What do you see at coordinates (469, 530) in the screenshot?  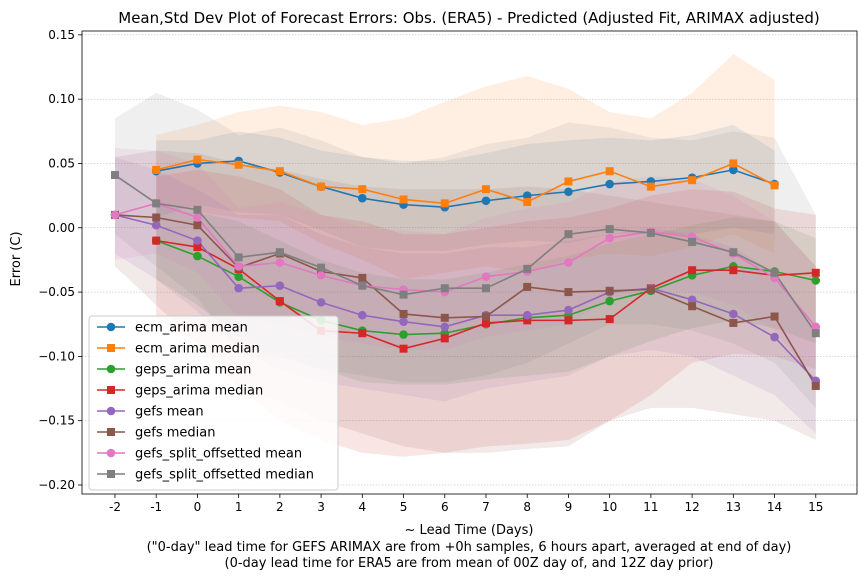 I see `x-axis-label: ~ Lead Time (Days)` at bounding box center [469, 530].